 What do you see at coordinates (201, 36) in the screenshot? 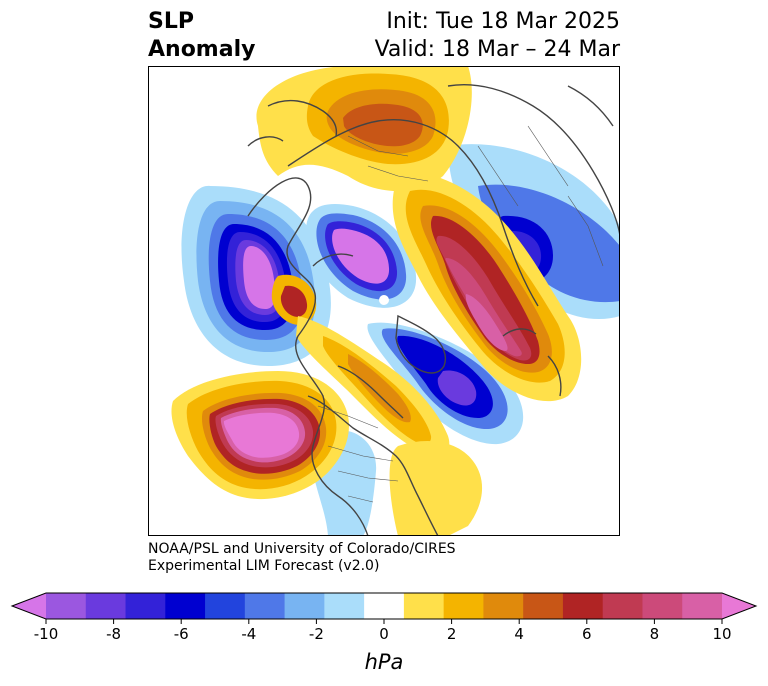
I see `map-title: SLP Anomaly` at bounding box center [201, 36].